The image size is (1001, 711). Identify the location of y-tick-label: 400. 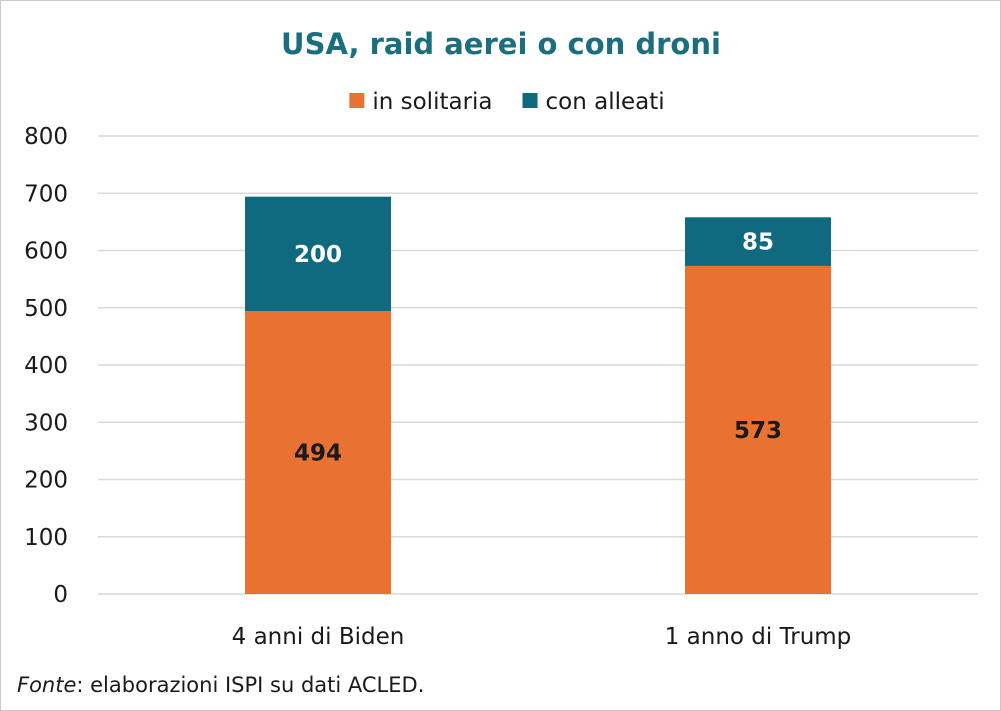
(46, 366).